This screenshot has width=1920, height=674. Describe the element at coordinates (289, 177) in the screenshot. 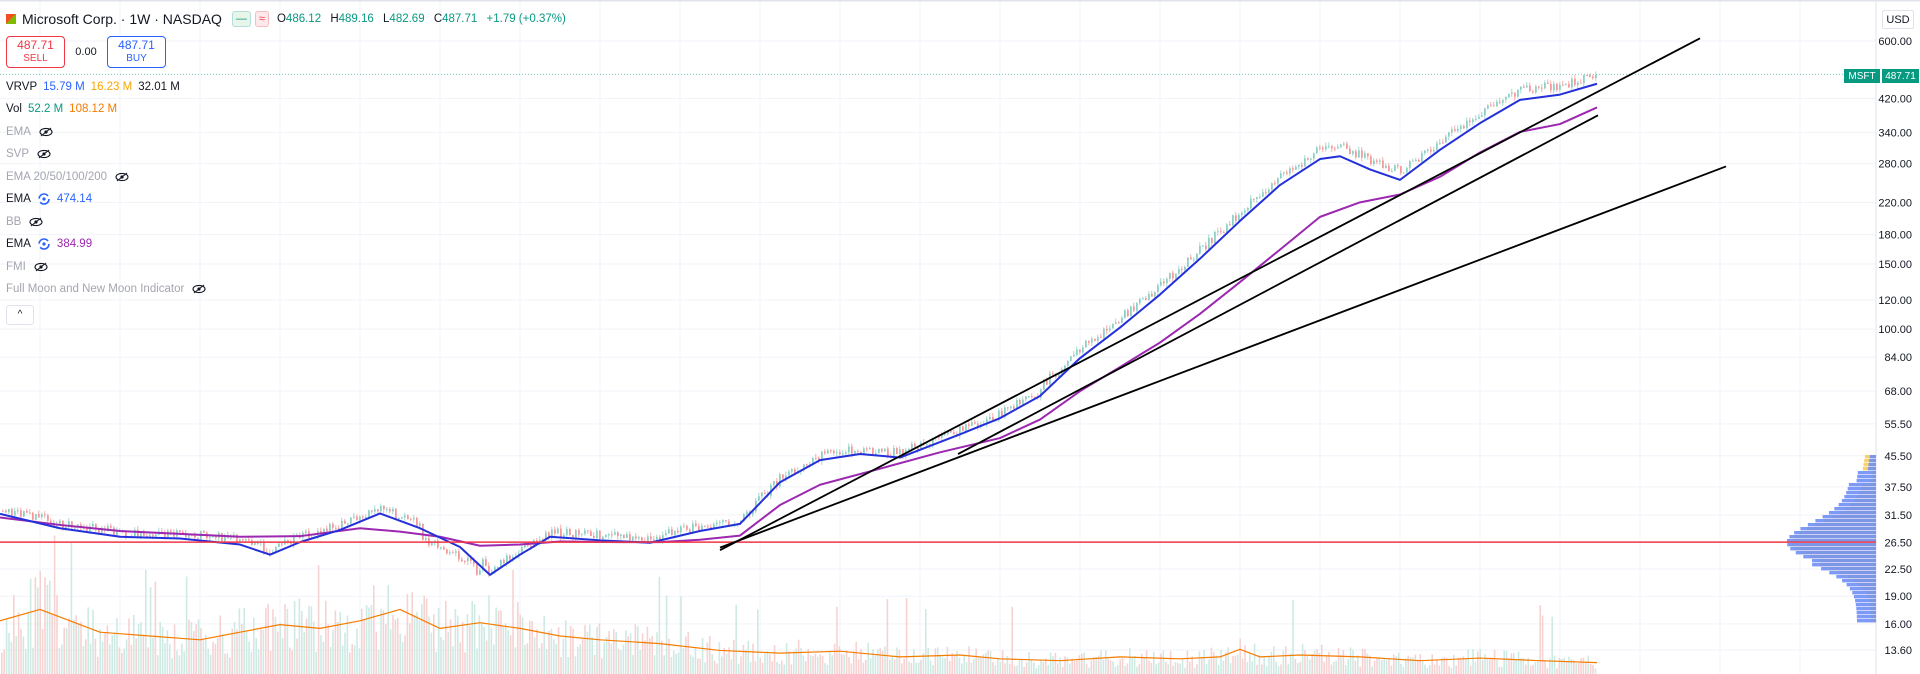

I see `indicator-row: EMA 20/50/100/200` at that location.